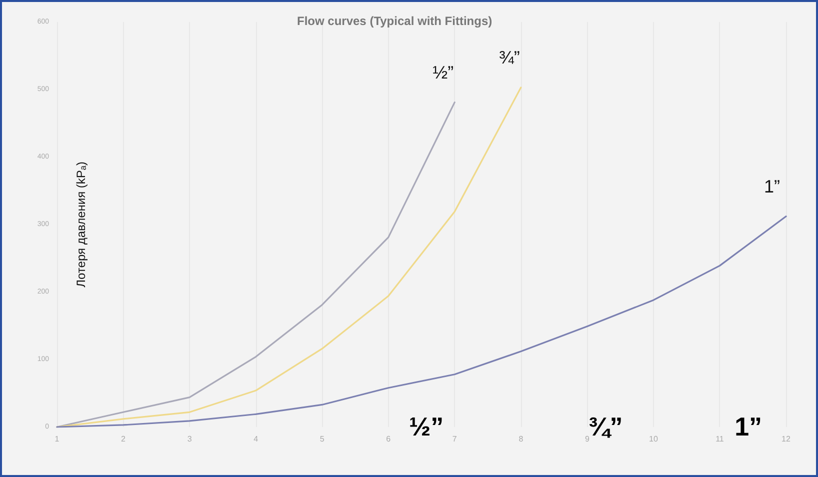 This screenshot has height=477, width=818. I want to click on series-label: 1”, so click(772, 186).